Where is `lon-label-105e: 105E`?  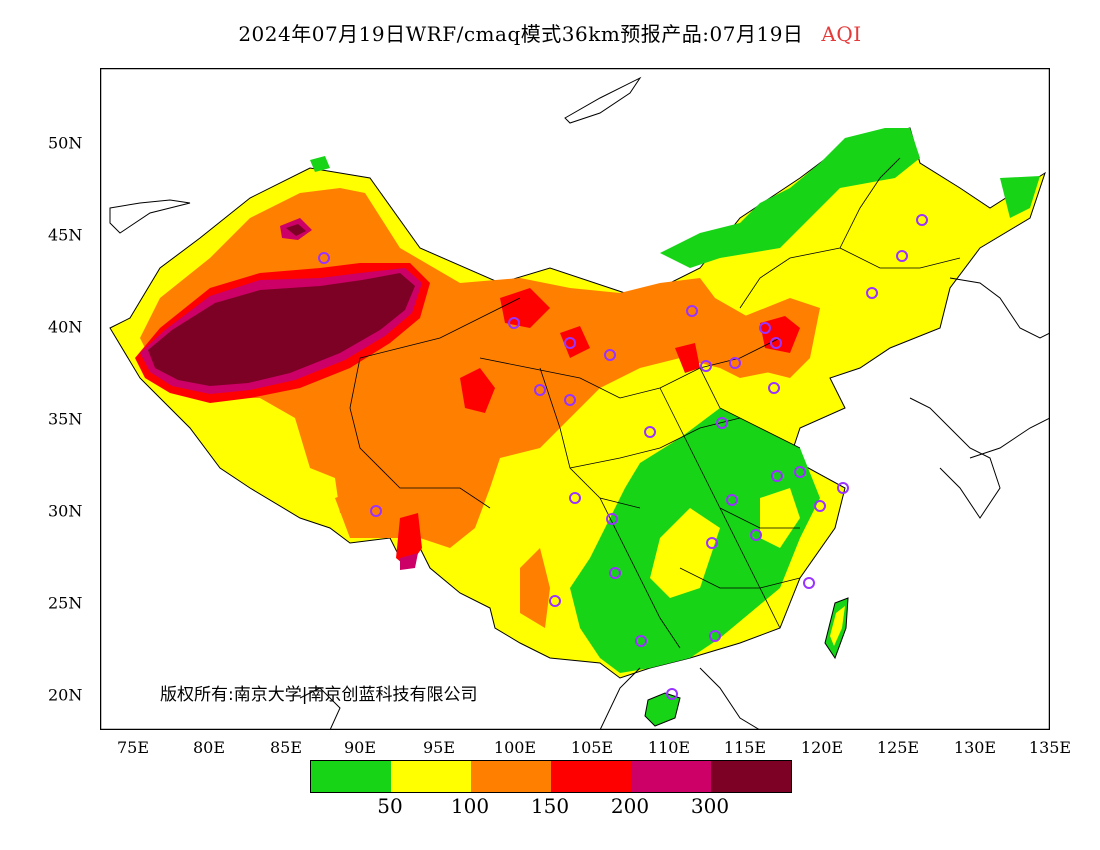
lon-label-105e: 105E is located at coordinates (592, 747).